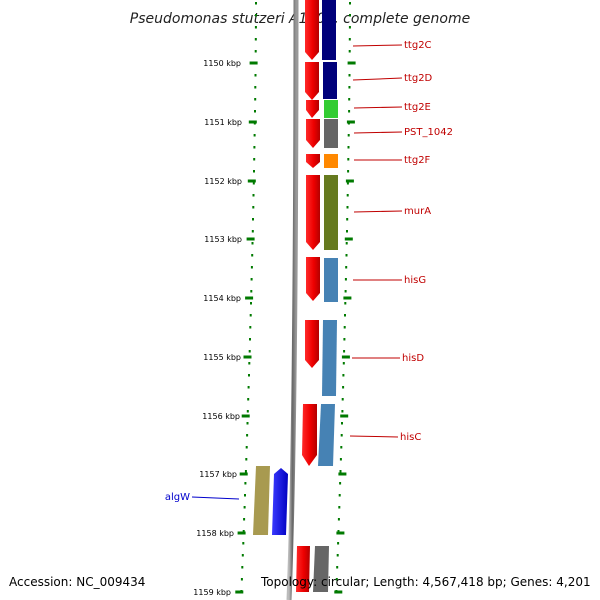 This screenshot has width=600, height=600. Describe the element at coordinates (223, 122) in the screenshot. I see `tick-label: 1151 kbp` at that location.